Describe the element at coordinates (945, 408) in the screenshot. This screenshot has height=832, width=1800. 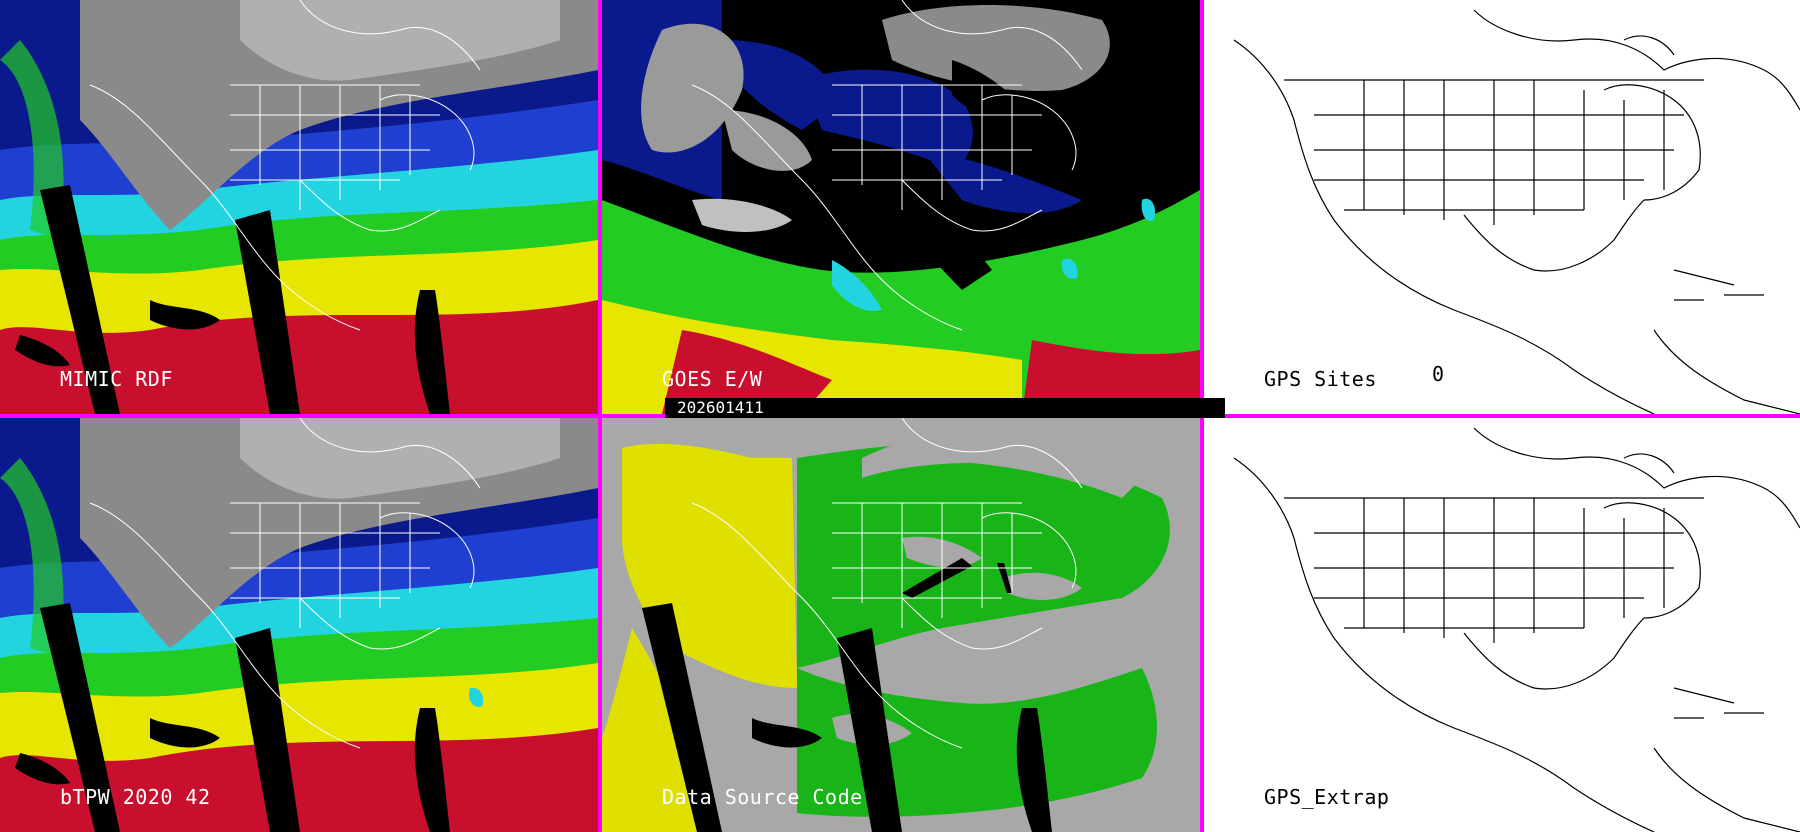
I see `timestamp-bar: 202601411` at that location.